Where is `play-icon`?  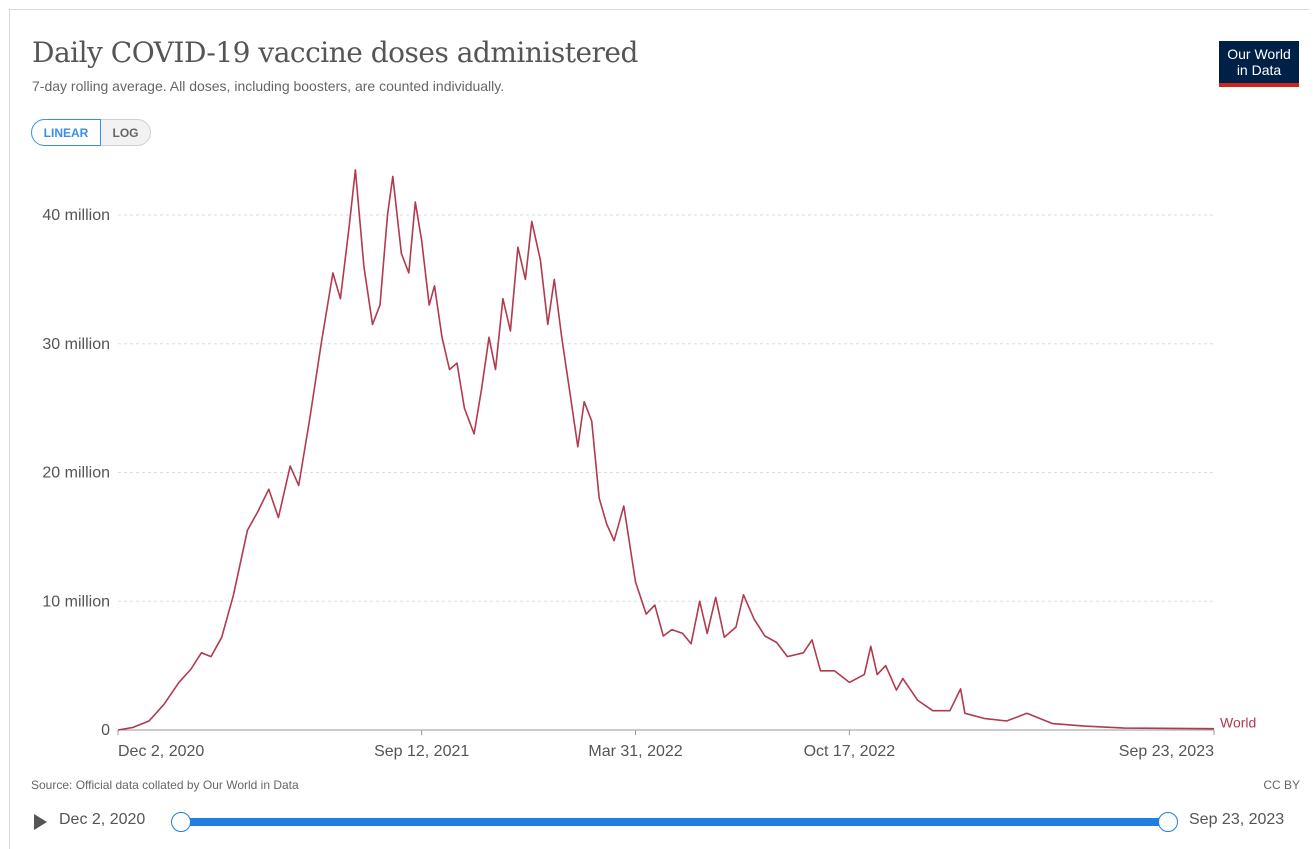 play-icon is located at coordinates (40, 822).